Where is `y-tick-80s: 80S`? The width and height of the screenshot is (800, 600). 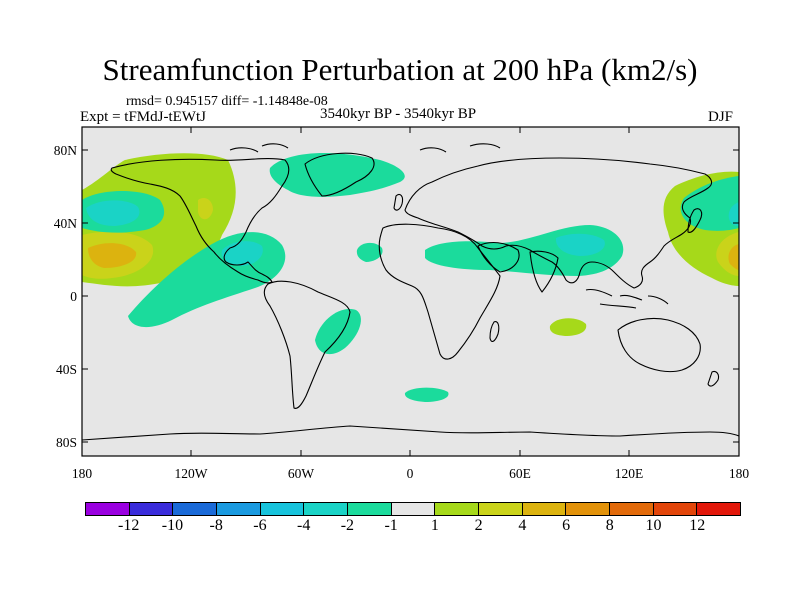
y-tick-80s: 80S is located at coordinates (66, 442).